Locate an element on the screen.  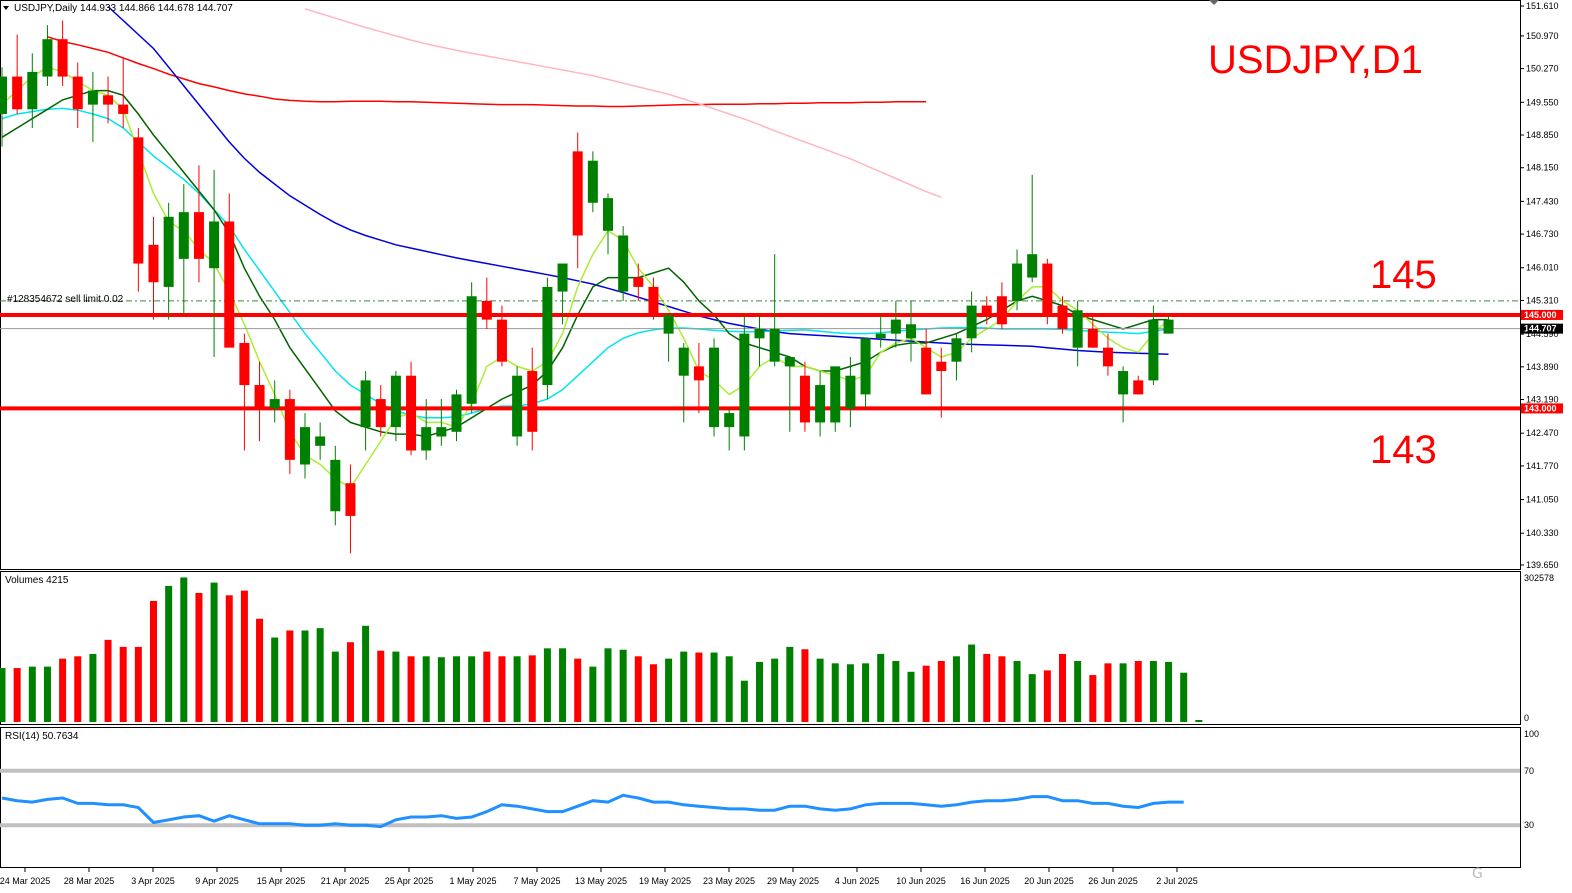
rsi-axis-top-label: 100 is located at coordinates (1531, 734).